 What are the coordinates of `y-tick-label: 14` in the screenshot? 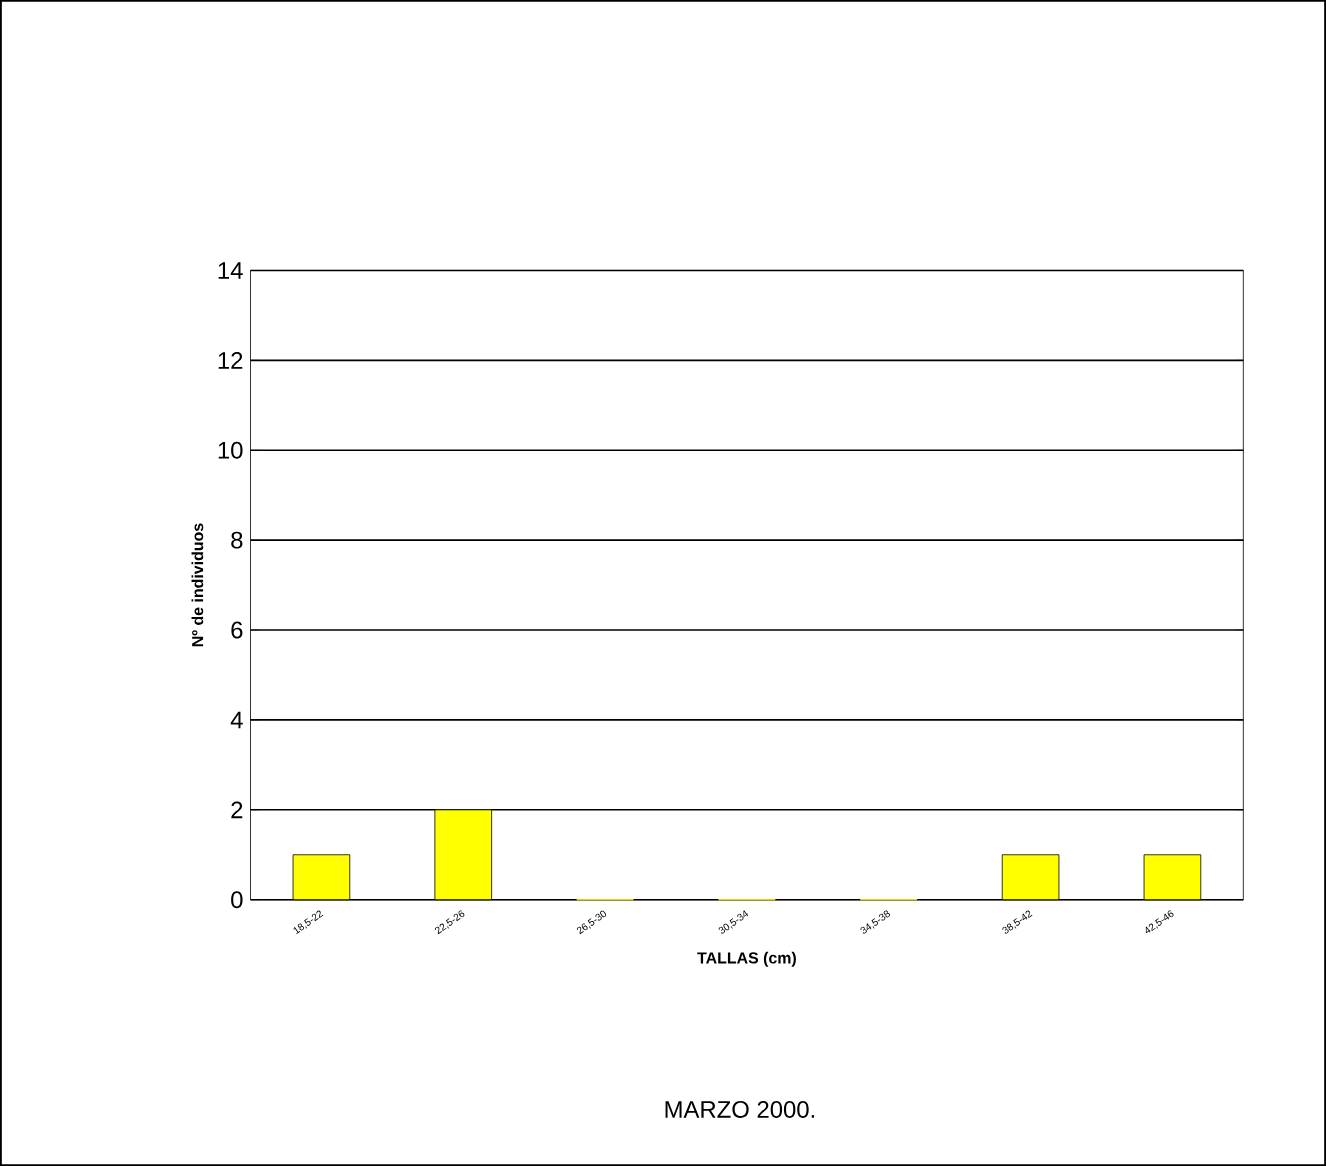 It's located at (230, 270).